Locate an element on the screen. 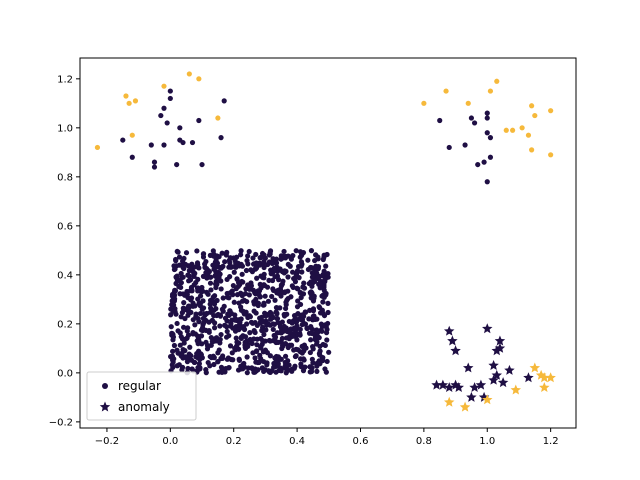 This screenshot has height=480, width=640. x-axis: −0.2 0.0 0.2 0.4 0.6 0.8 1.0 1.2 is located at coordinates (327, 437).